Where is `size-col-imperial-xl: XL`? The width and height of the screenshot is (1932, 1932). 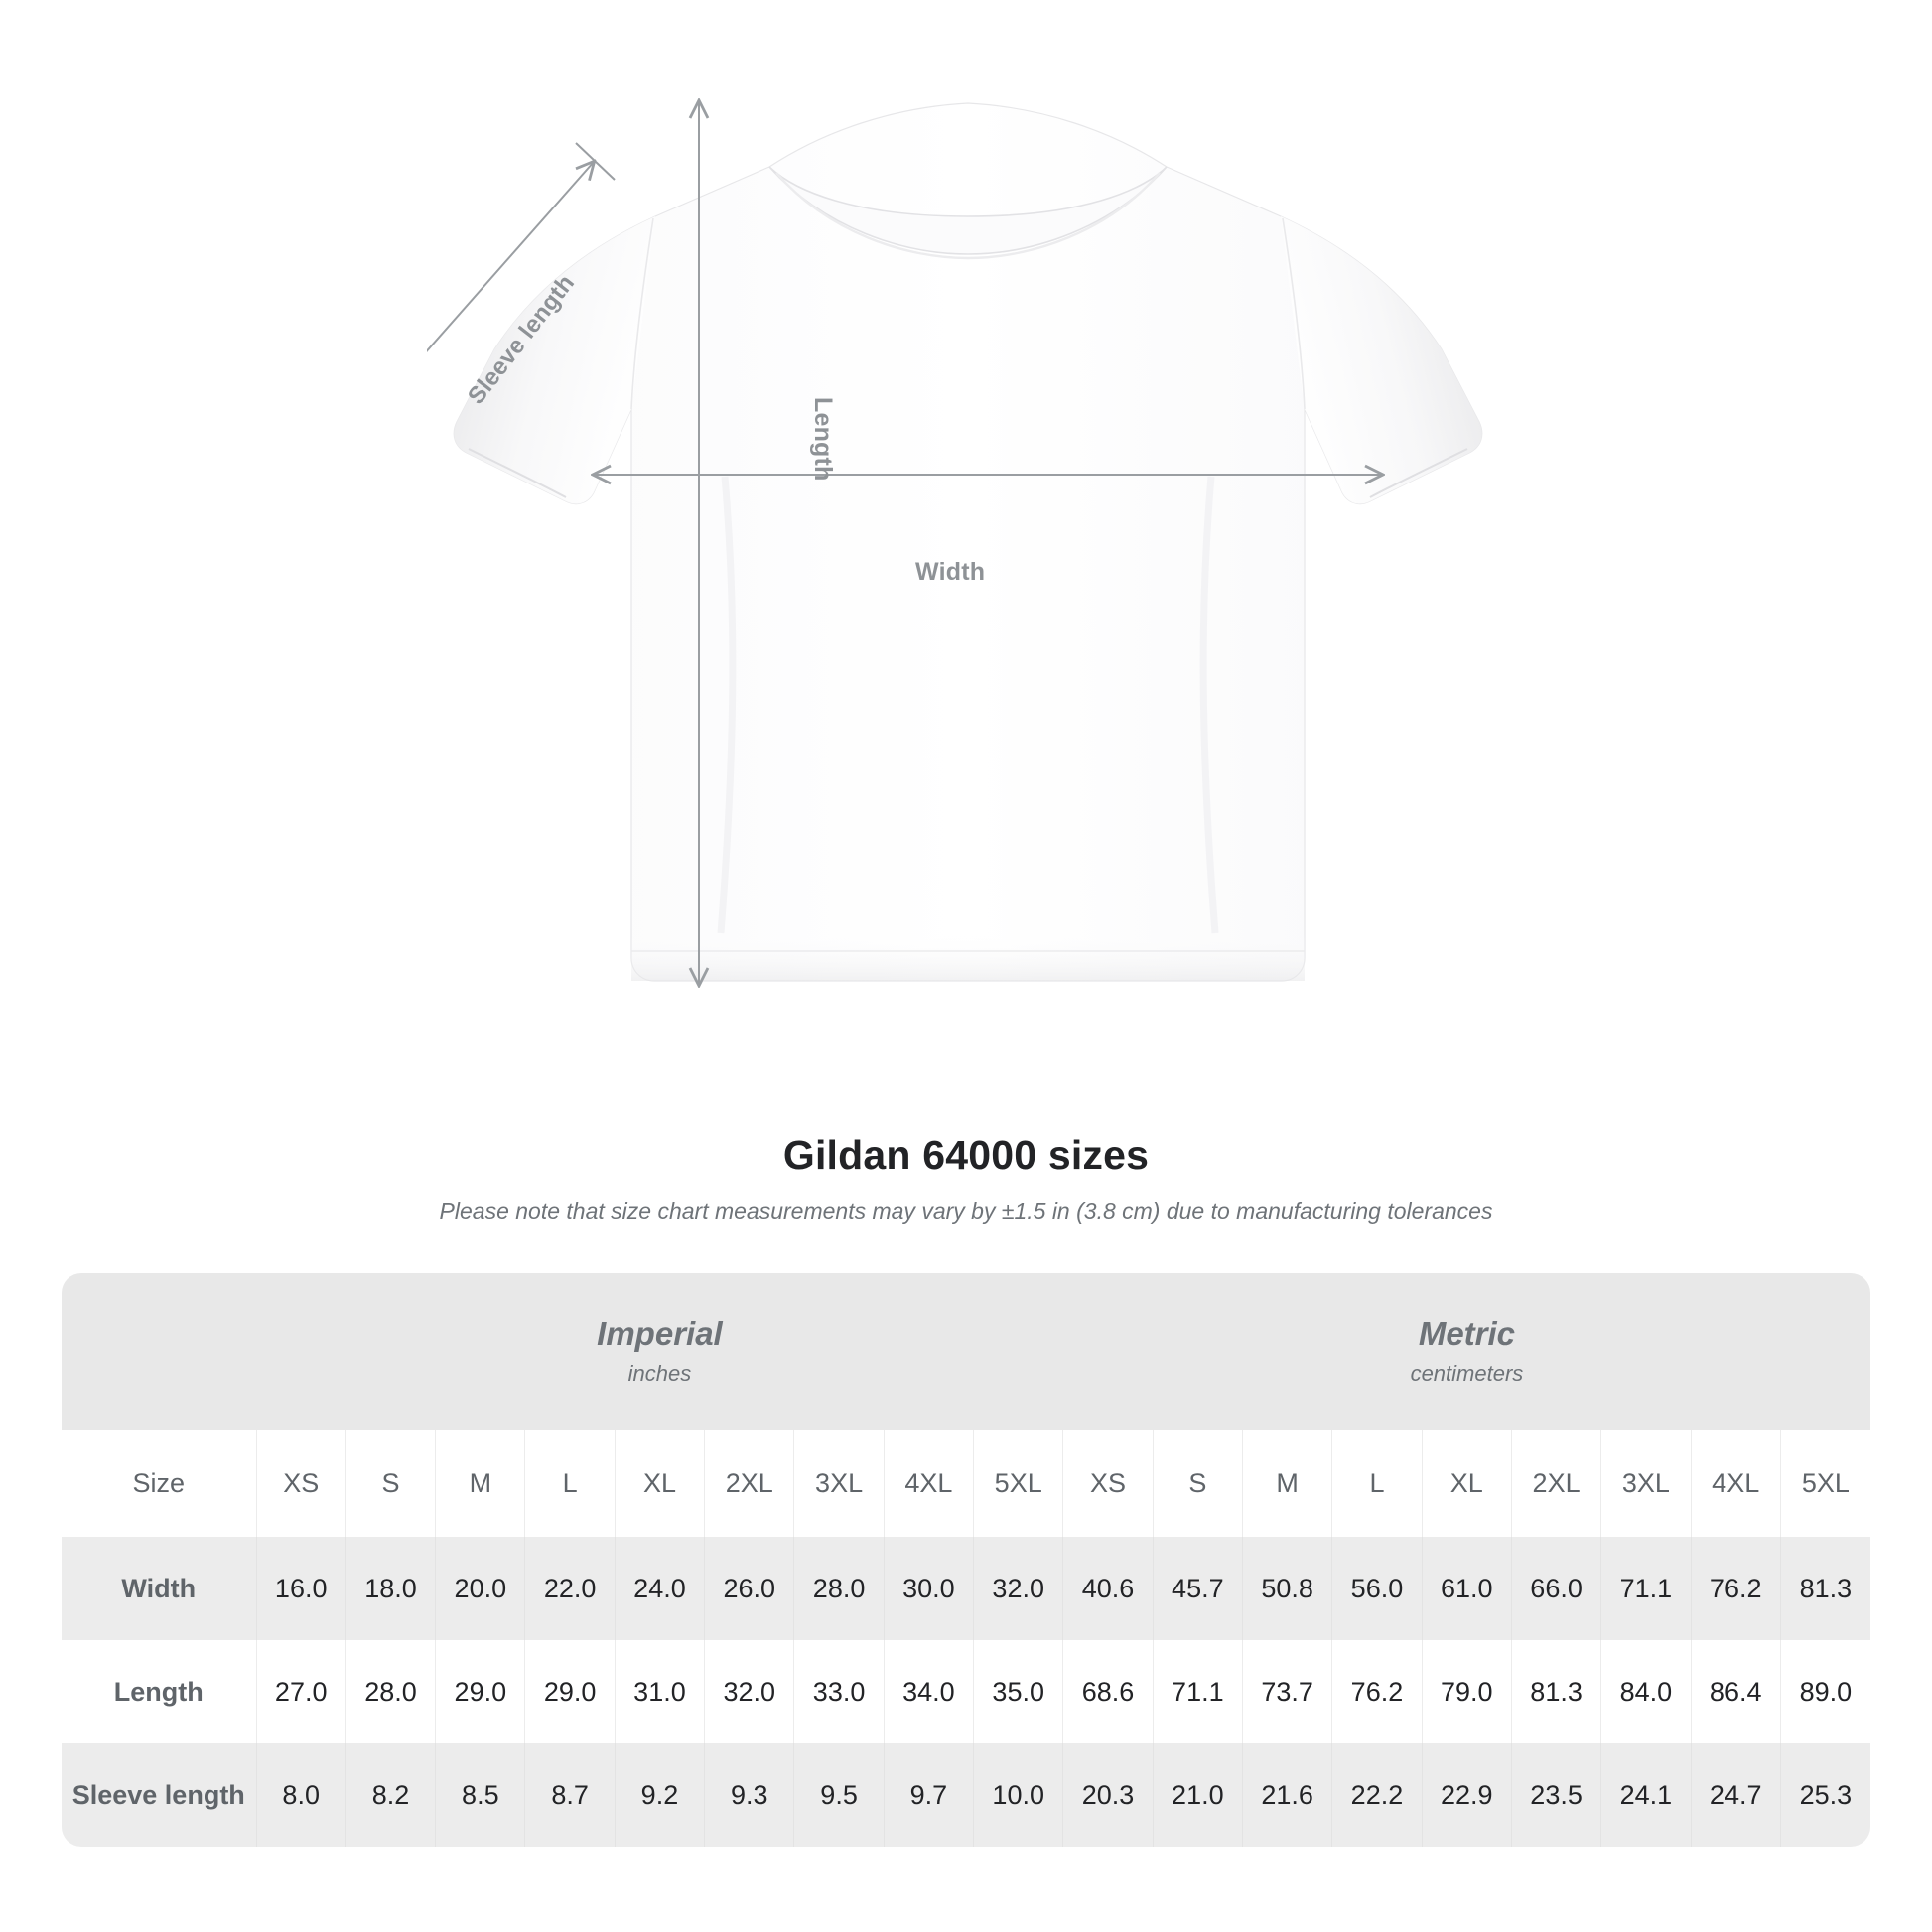
size-col-imperial-xl: XL is located at coordinates (659, 1483).